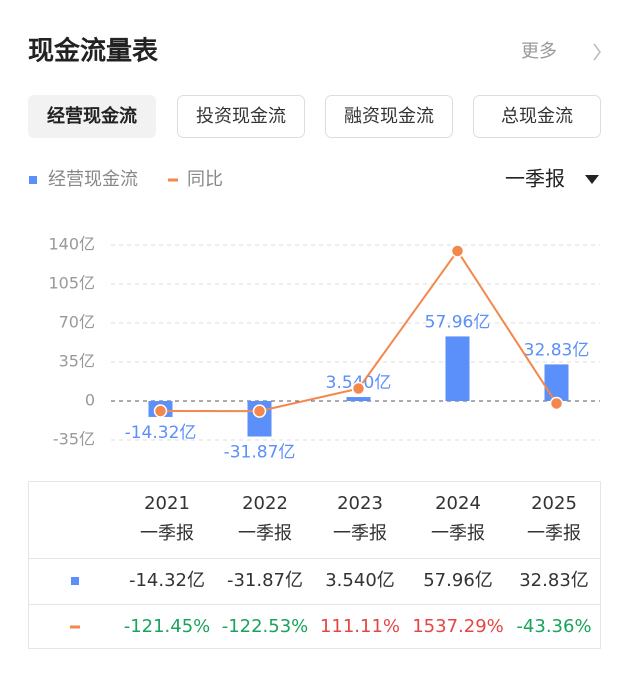 The height and width of the screenshot is (681, 619). What do you see at coordinates (360, 626) in the screenshot?
I see `table-yoy: 111.11%` at bounding box center [360, 626].